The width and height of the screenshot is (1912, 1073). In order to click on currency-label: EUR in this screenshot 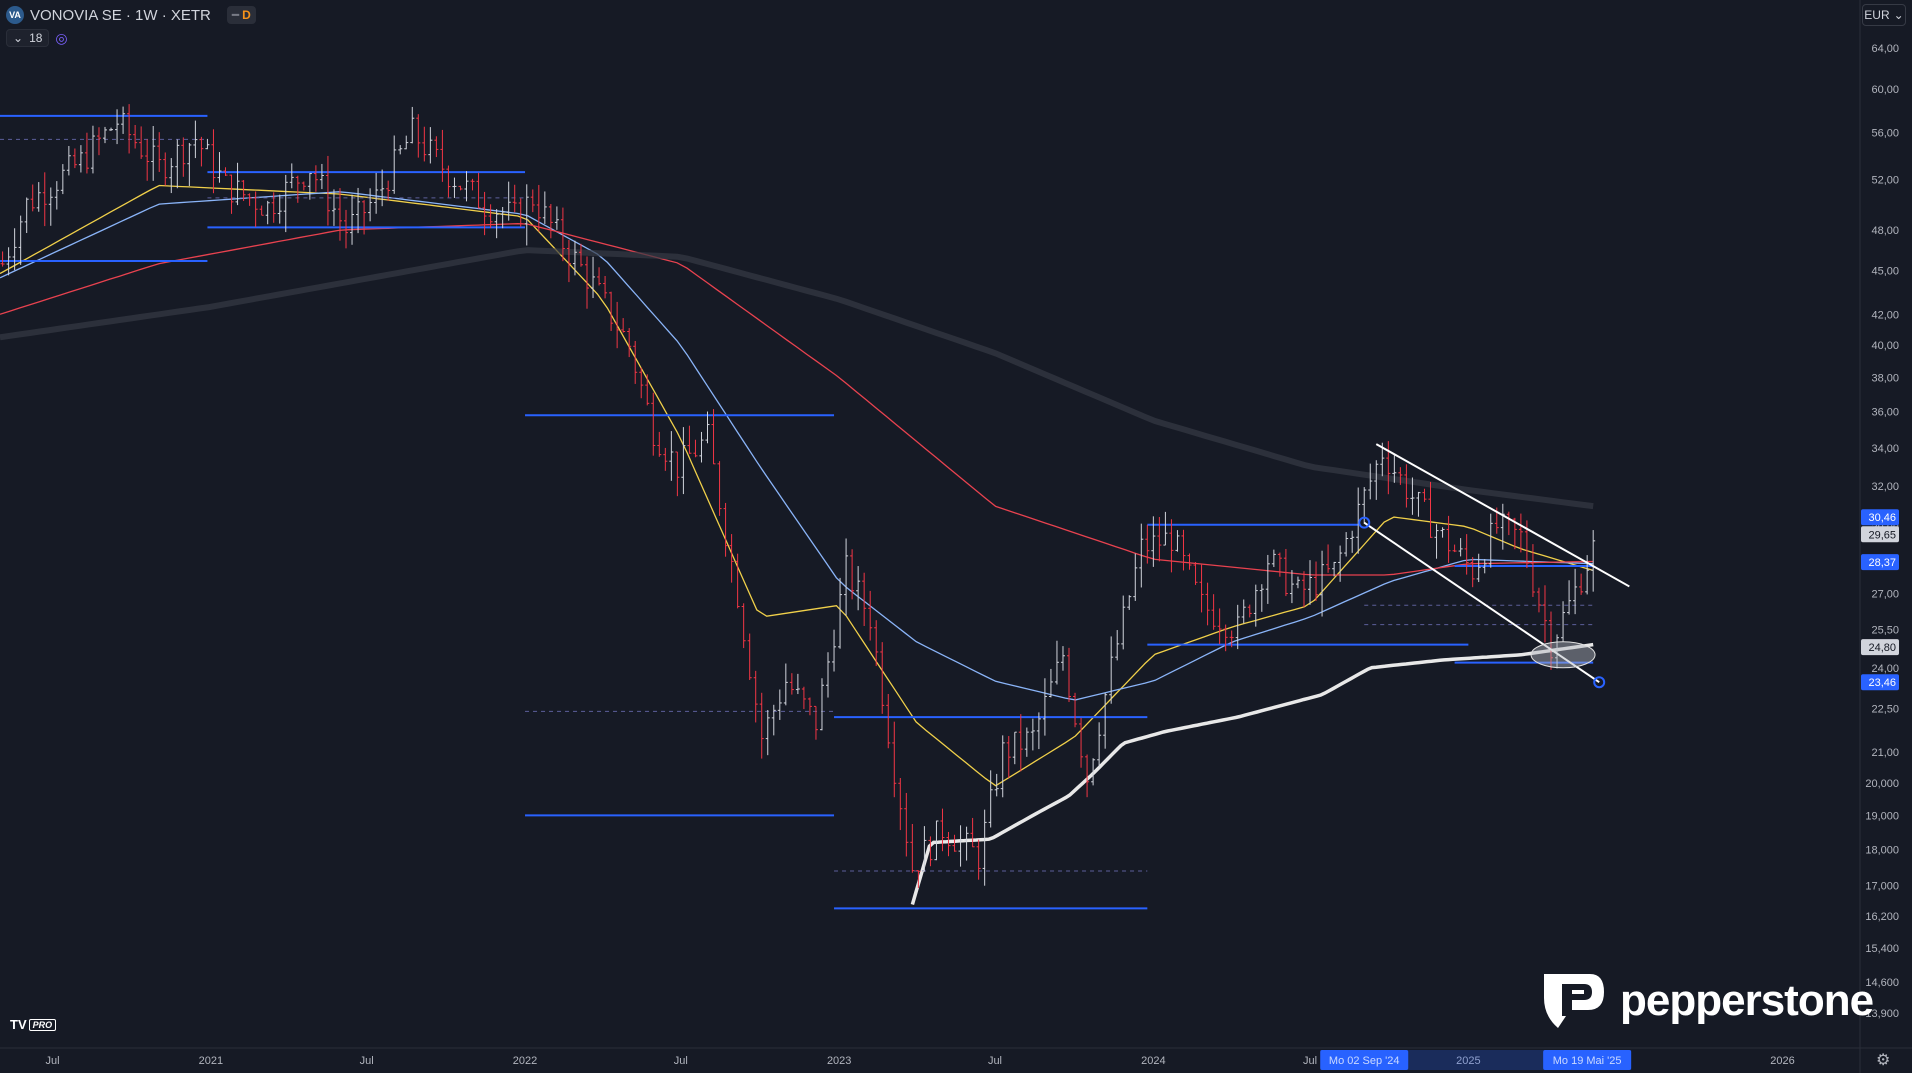, I will do `click(1877, 15)`.